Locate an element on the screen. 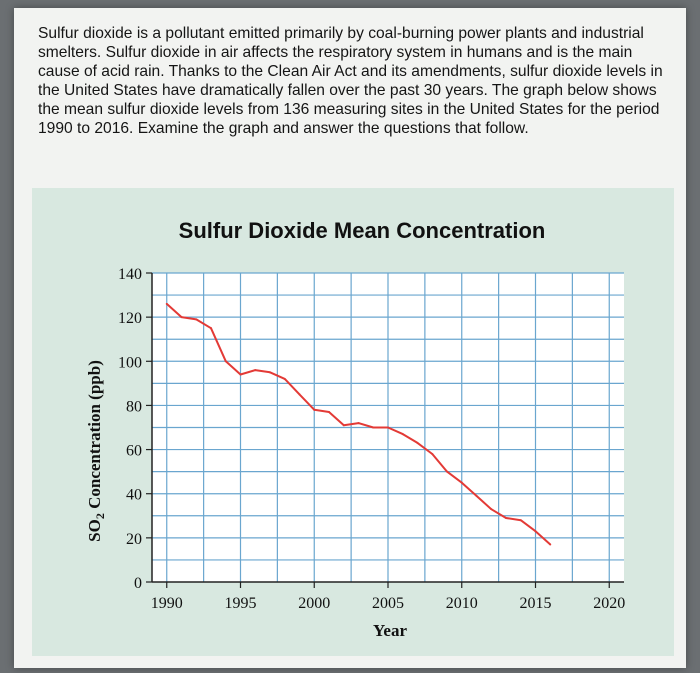 Image resolution: width=700 pixels, height=673 pixels. y-axis-label-rest: Concentration (ppb) is located at coordinates (94, 436).